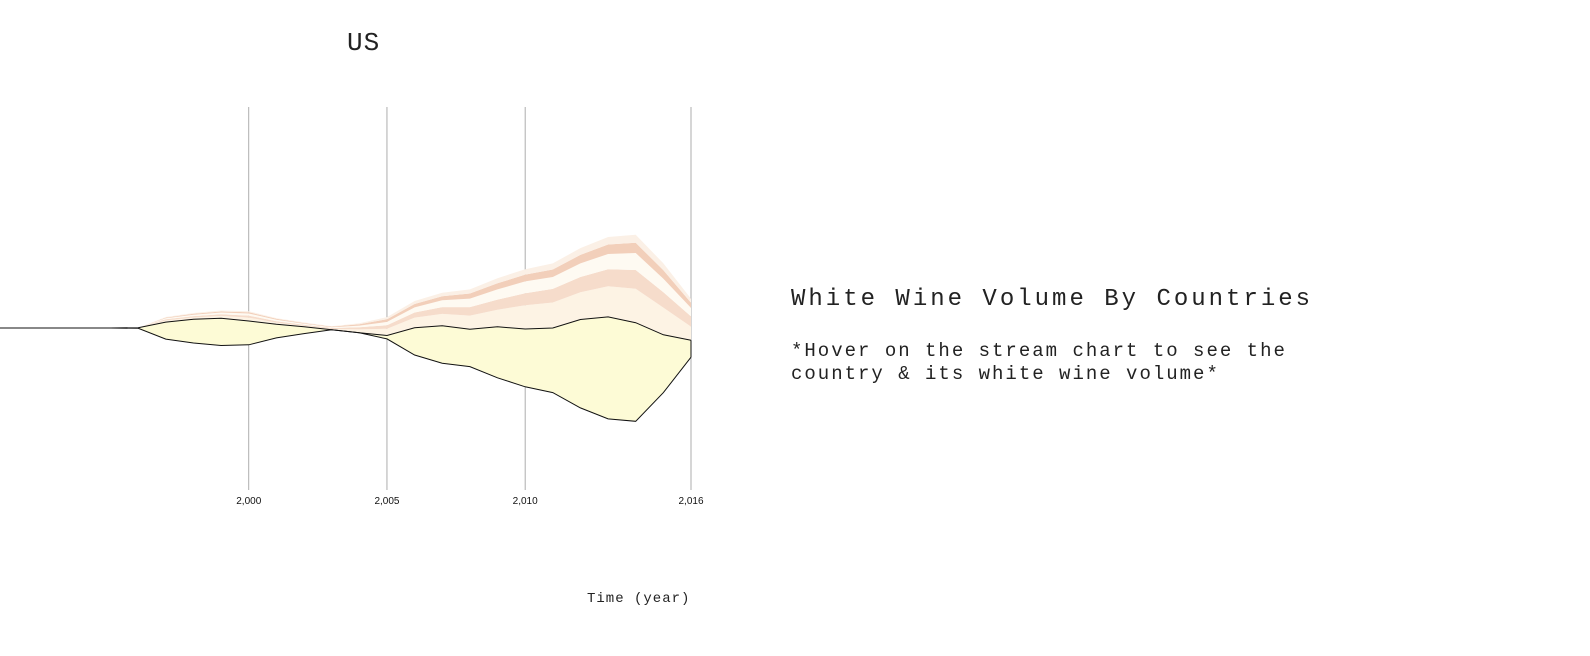 The width and height of the screenshot is (1590, 656). What do you see at coordinates (346, 374) in the screenshot?
I see `highlight-lower-edge` at bounding box center [346, 374].